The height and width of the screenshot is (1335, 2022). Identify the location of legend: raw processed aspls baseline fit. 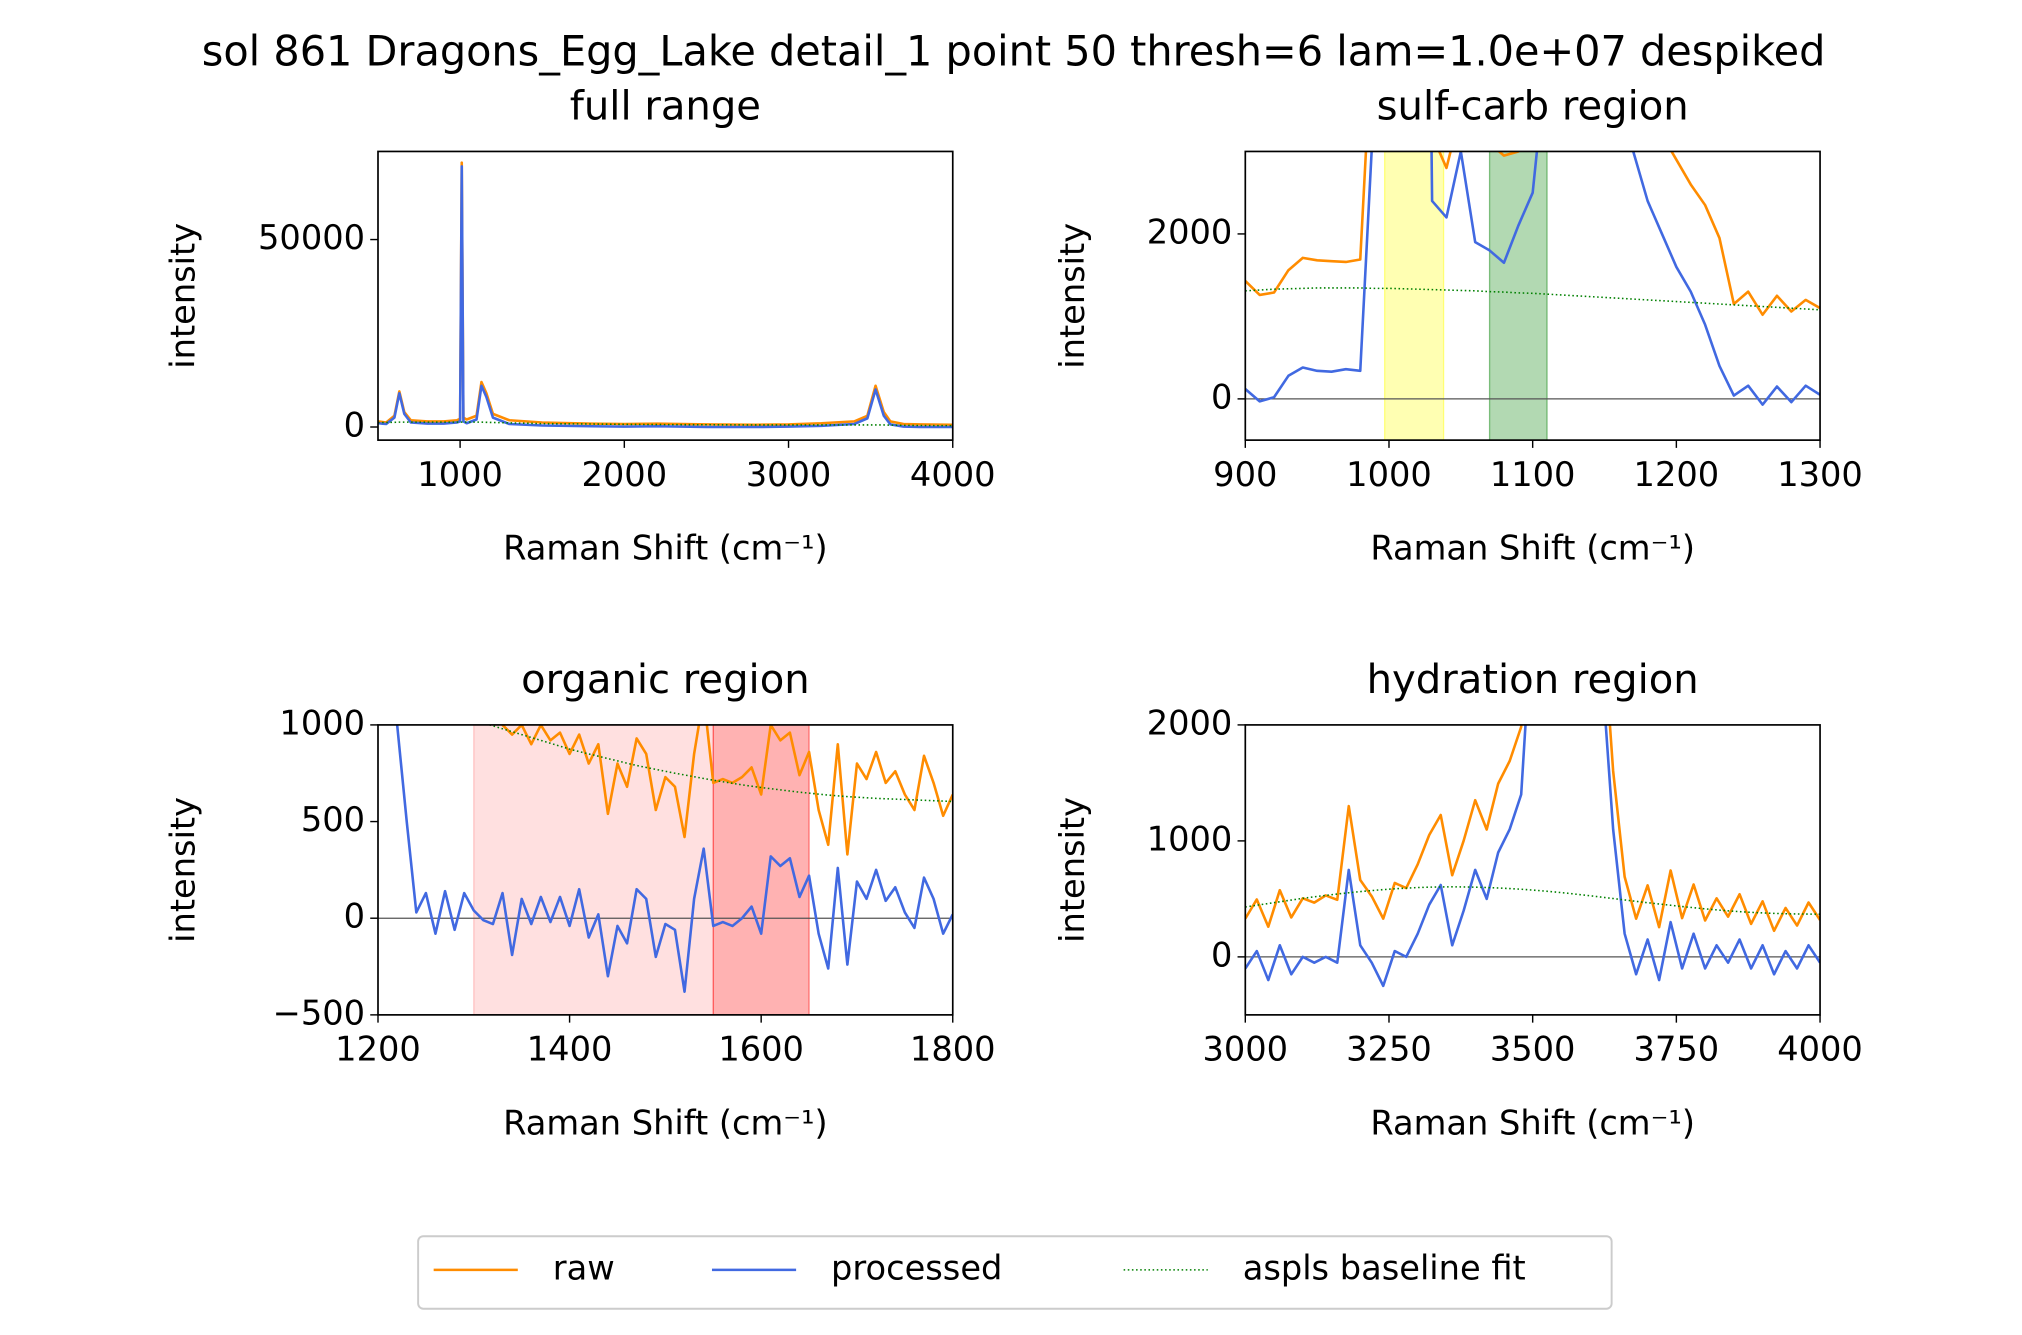
(1015, 1272).